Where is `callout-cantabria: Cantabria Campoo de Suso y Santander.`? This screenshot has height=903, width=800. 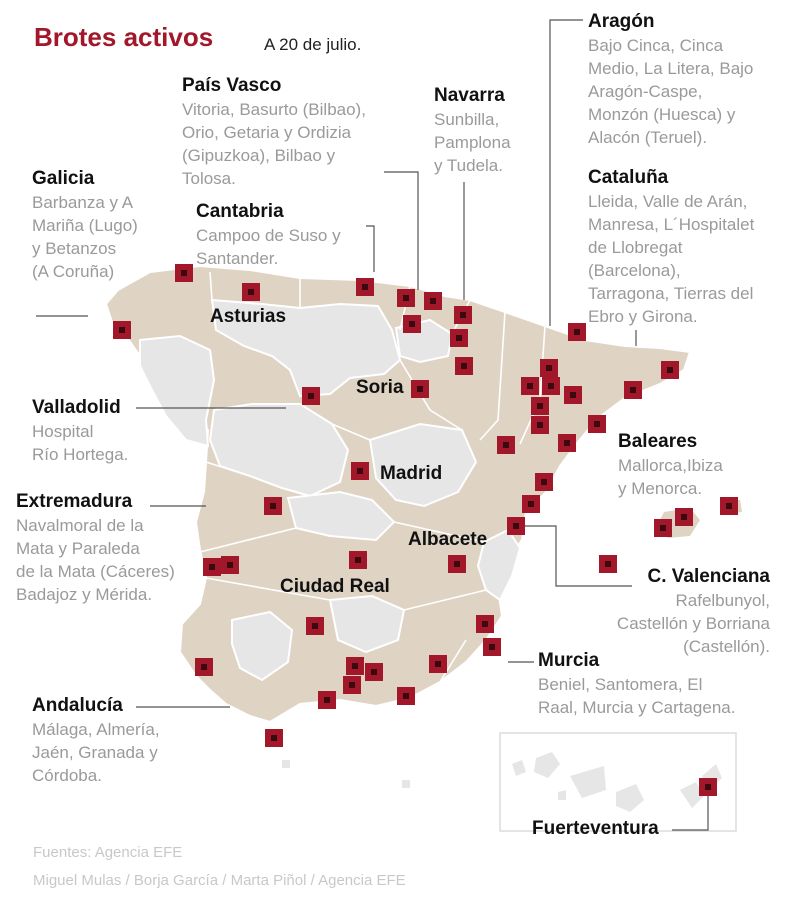 callout-cantabria: Cantabria Campoo de Suso y Santander. is located at coordinates (268, 235).